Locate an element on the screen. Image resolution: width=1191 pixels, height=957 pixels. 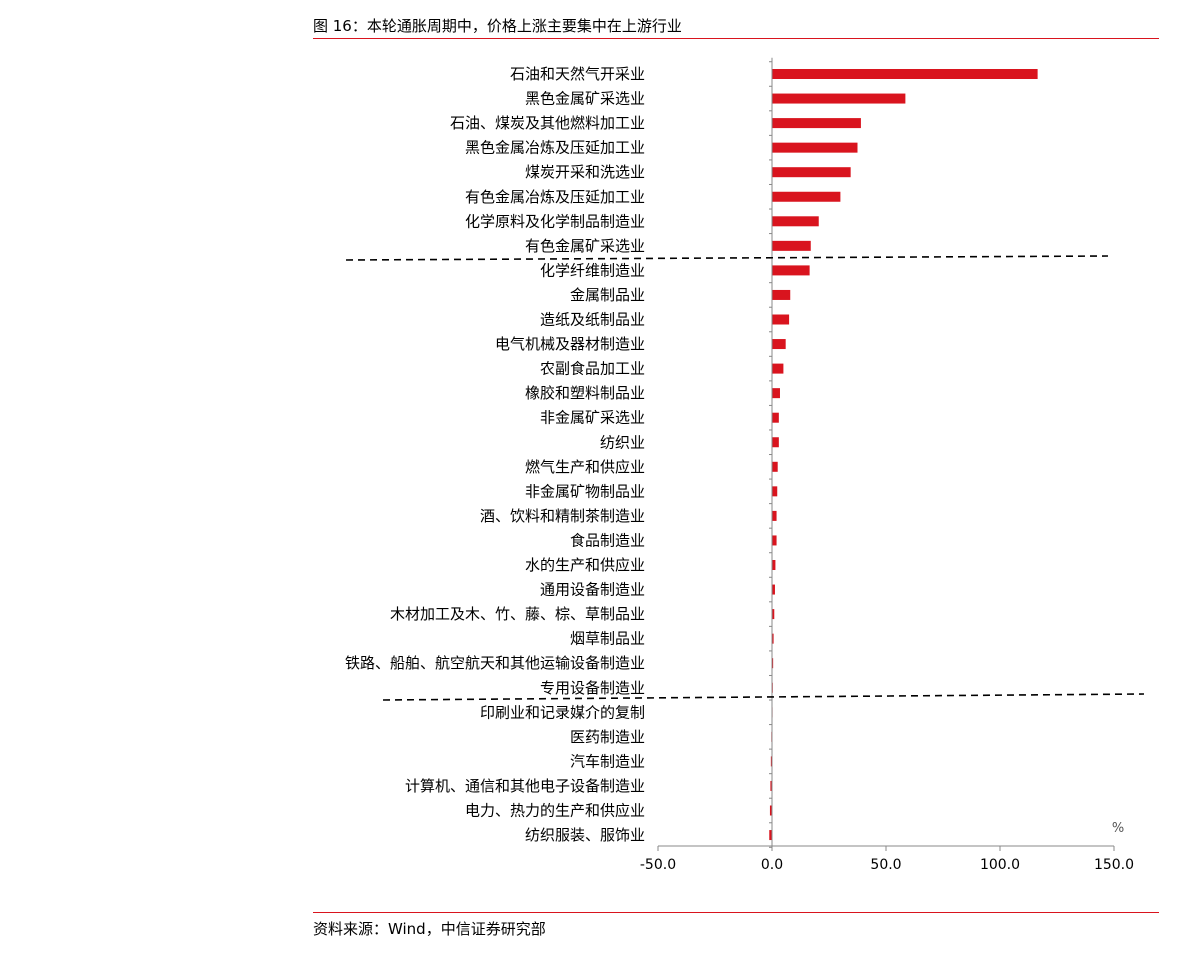
x-tick-label: 0.0 is located at coordinates (772, 865).